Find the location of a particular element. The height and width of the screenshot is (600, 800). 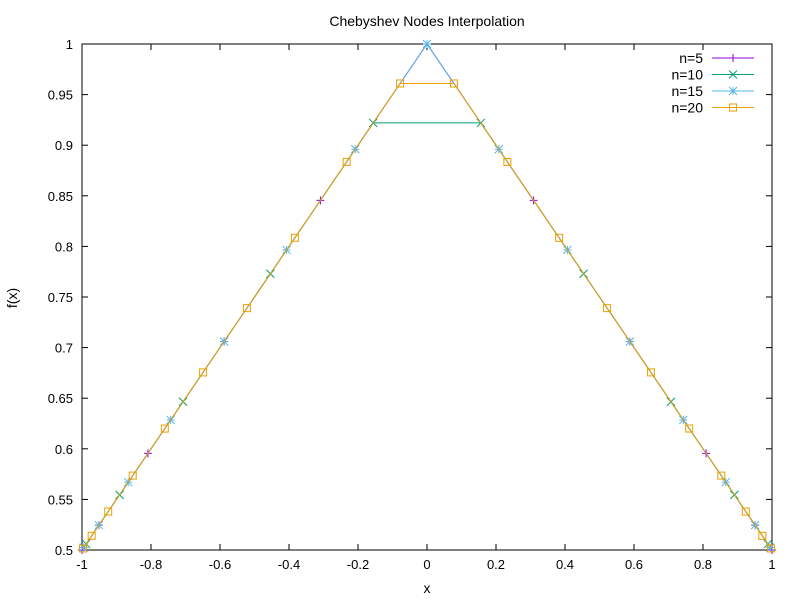

legend: n=5n=10n=15n=20 is located at coordinates (712, 83).